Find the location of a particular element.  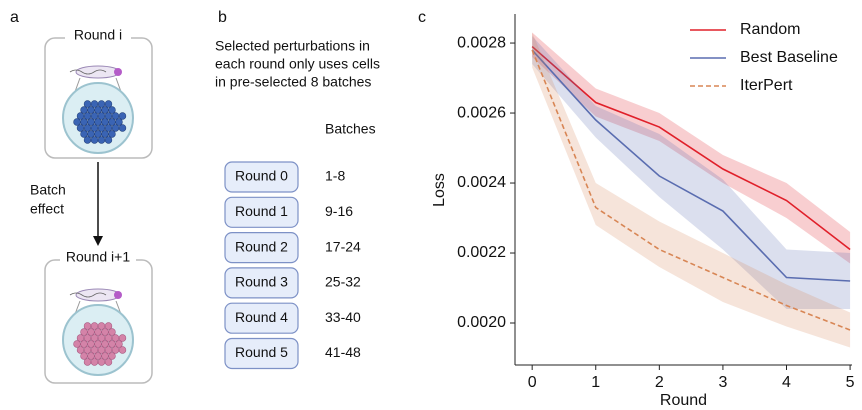

round-name: Round 1 is located at coordinates (261, 211).